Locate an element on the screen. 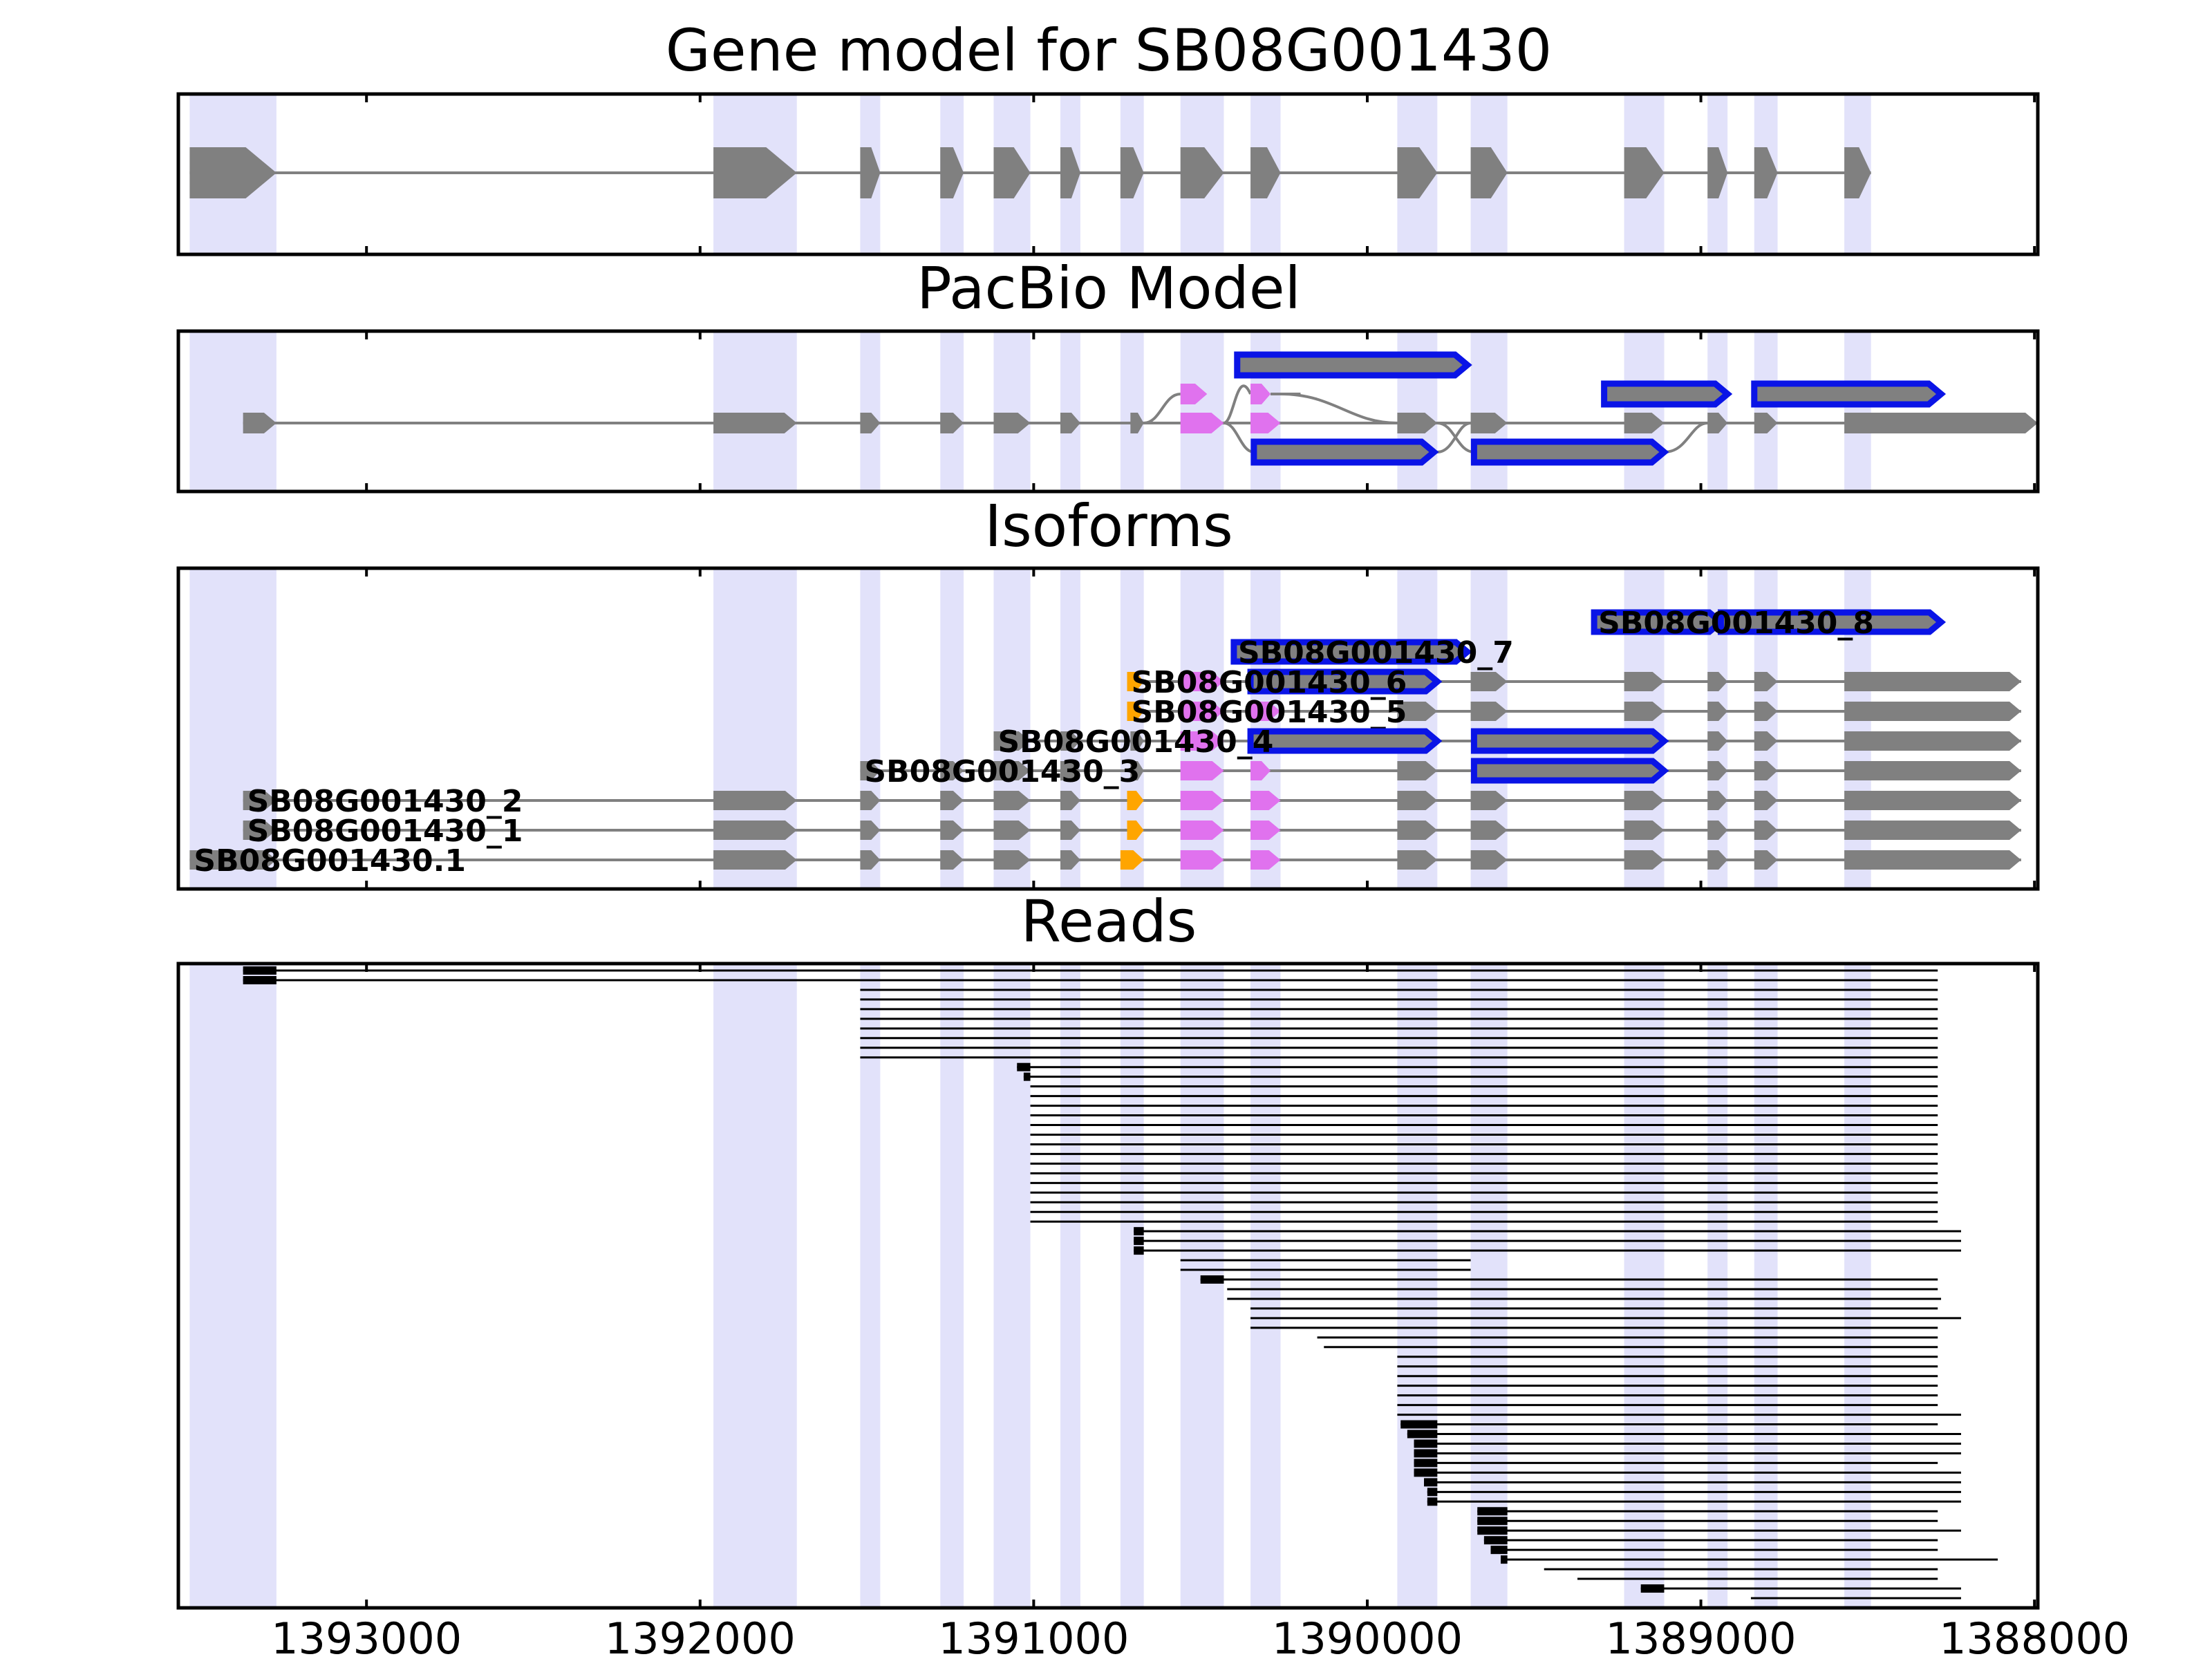 The height and width of the screenshot is (1659, 2212). isoform-label: SB08G001430_1 is located at coordinates (385, 831).